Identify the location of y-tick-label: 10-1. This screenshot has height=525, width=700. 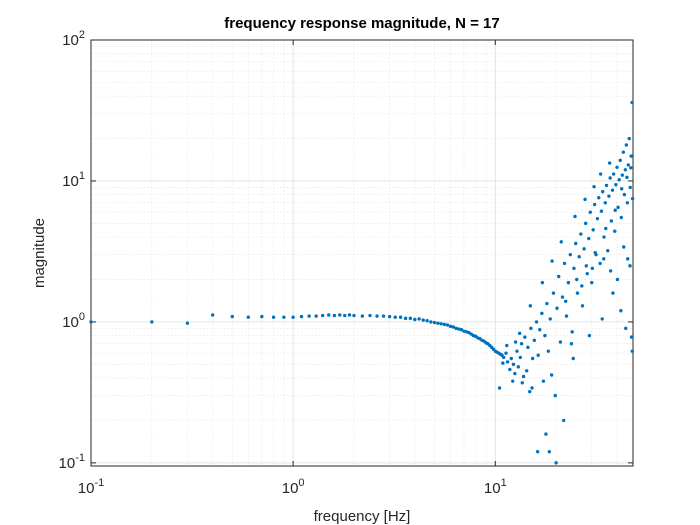
(72, 462).